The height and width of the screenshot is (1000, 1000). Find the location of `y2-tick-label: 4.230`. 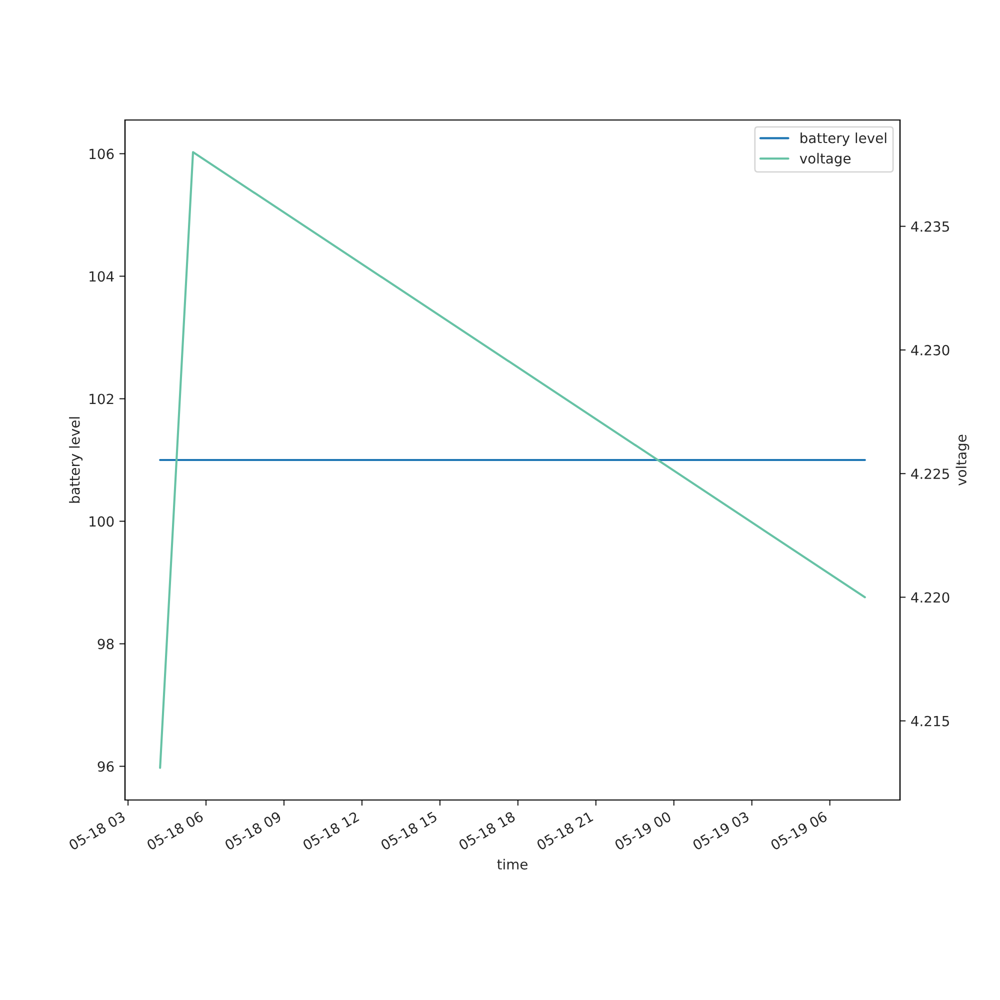

y2-tick-label: 4.230 is located at coordinates (930, 350).